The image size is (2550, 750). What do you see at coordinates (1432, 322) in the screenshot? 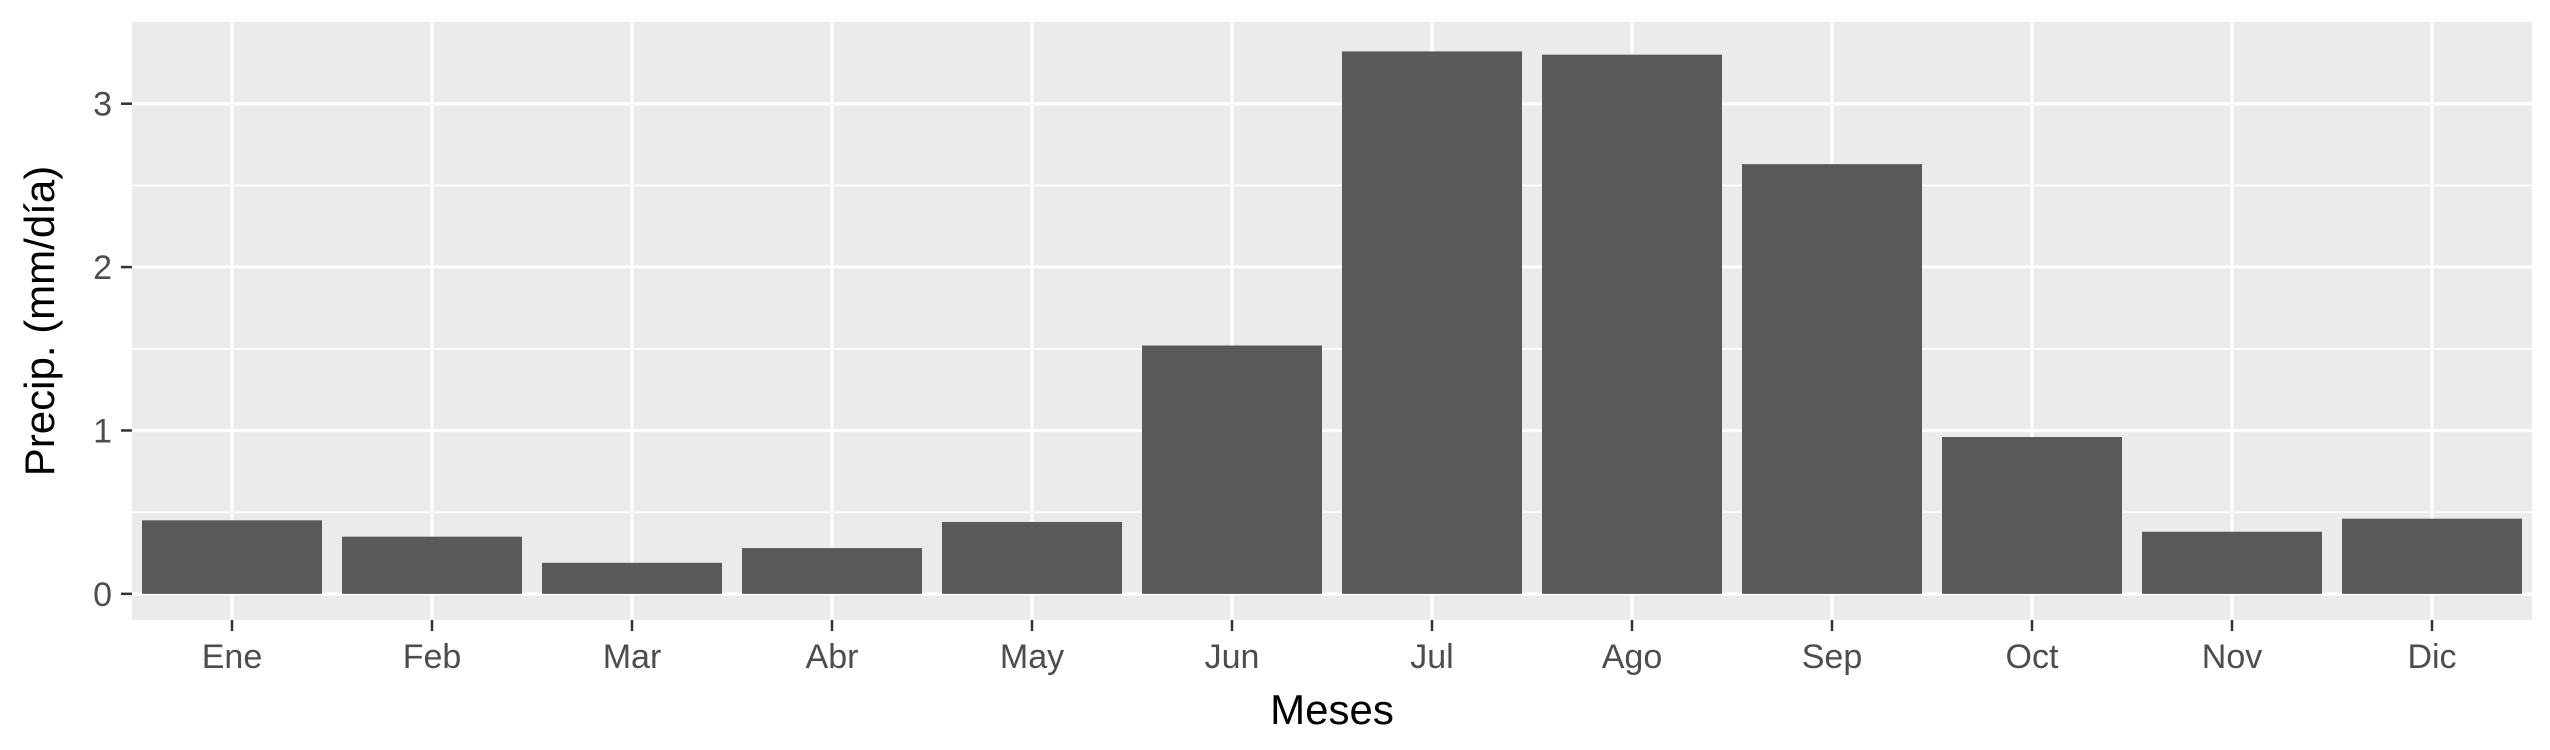
I see `bar-jul` at bounding box center [1432, 322].